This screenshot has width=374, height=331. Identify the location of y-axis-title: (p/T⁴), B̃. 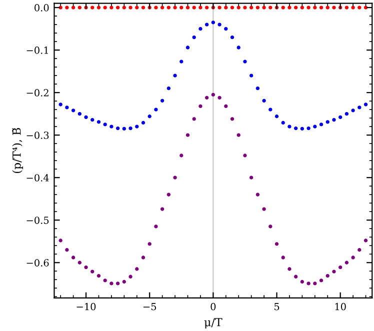
(17, 151).